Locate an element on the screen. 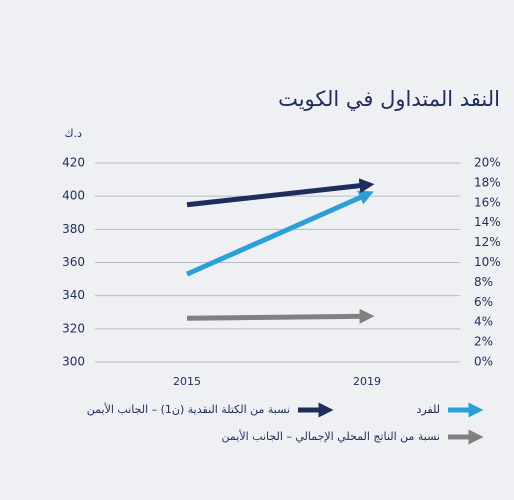 The height and width of the screenshot is (500, 514). x-tick-label: 2015 is located at coordinates (187, 381).